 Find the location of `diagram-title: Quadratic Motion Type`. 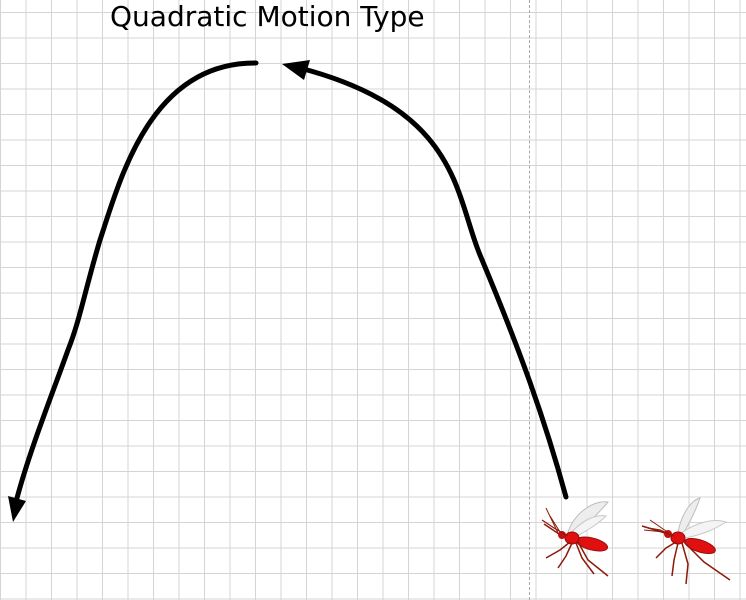

diagram-title: Quadratic Motion Type is located at coordinates (267, 16).